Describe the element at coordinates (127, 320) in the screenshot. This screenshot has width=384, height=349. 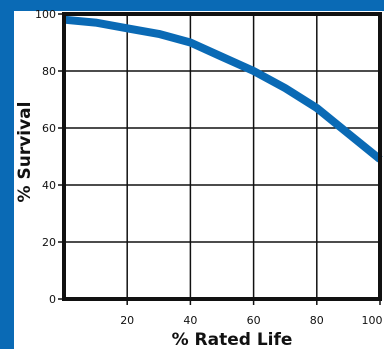
I see `x-tick-label-20: 20` at that location.